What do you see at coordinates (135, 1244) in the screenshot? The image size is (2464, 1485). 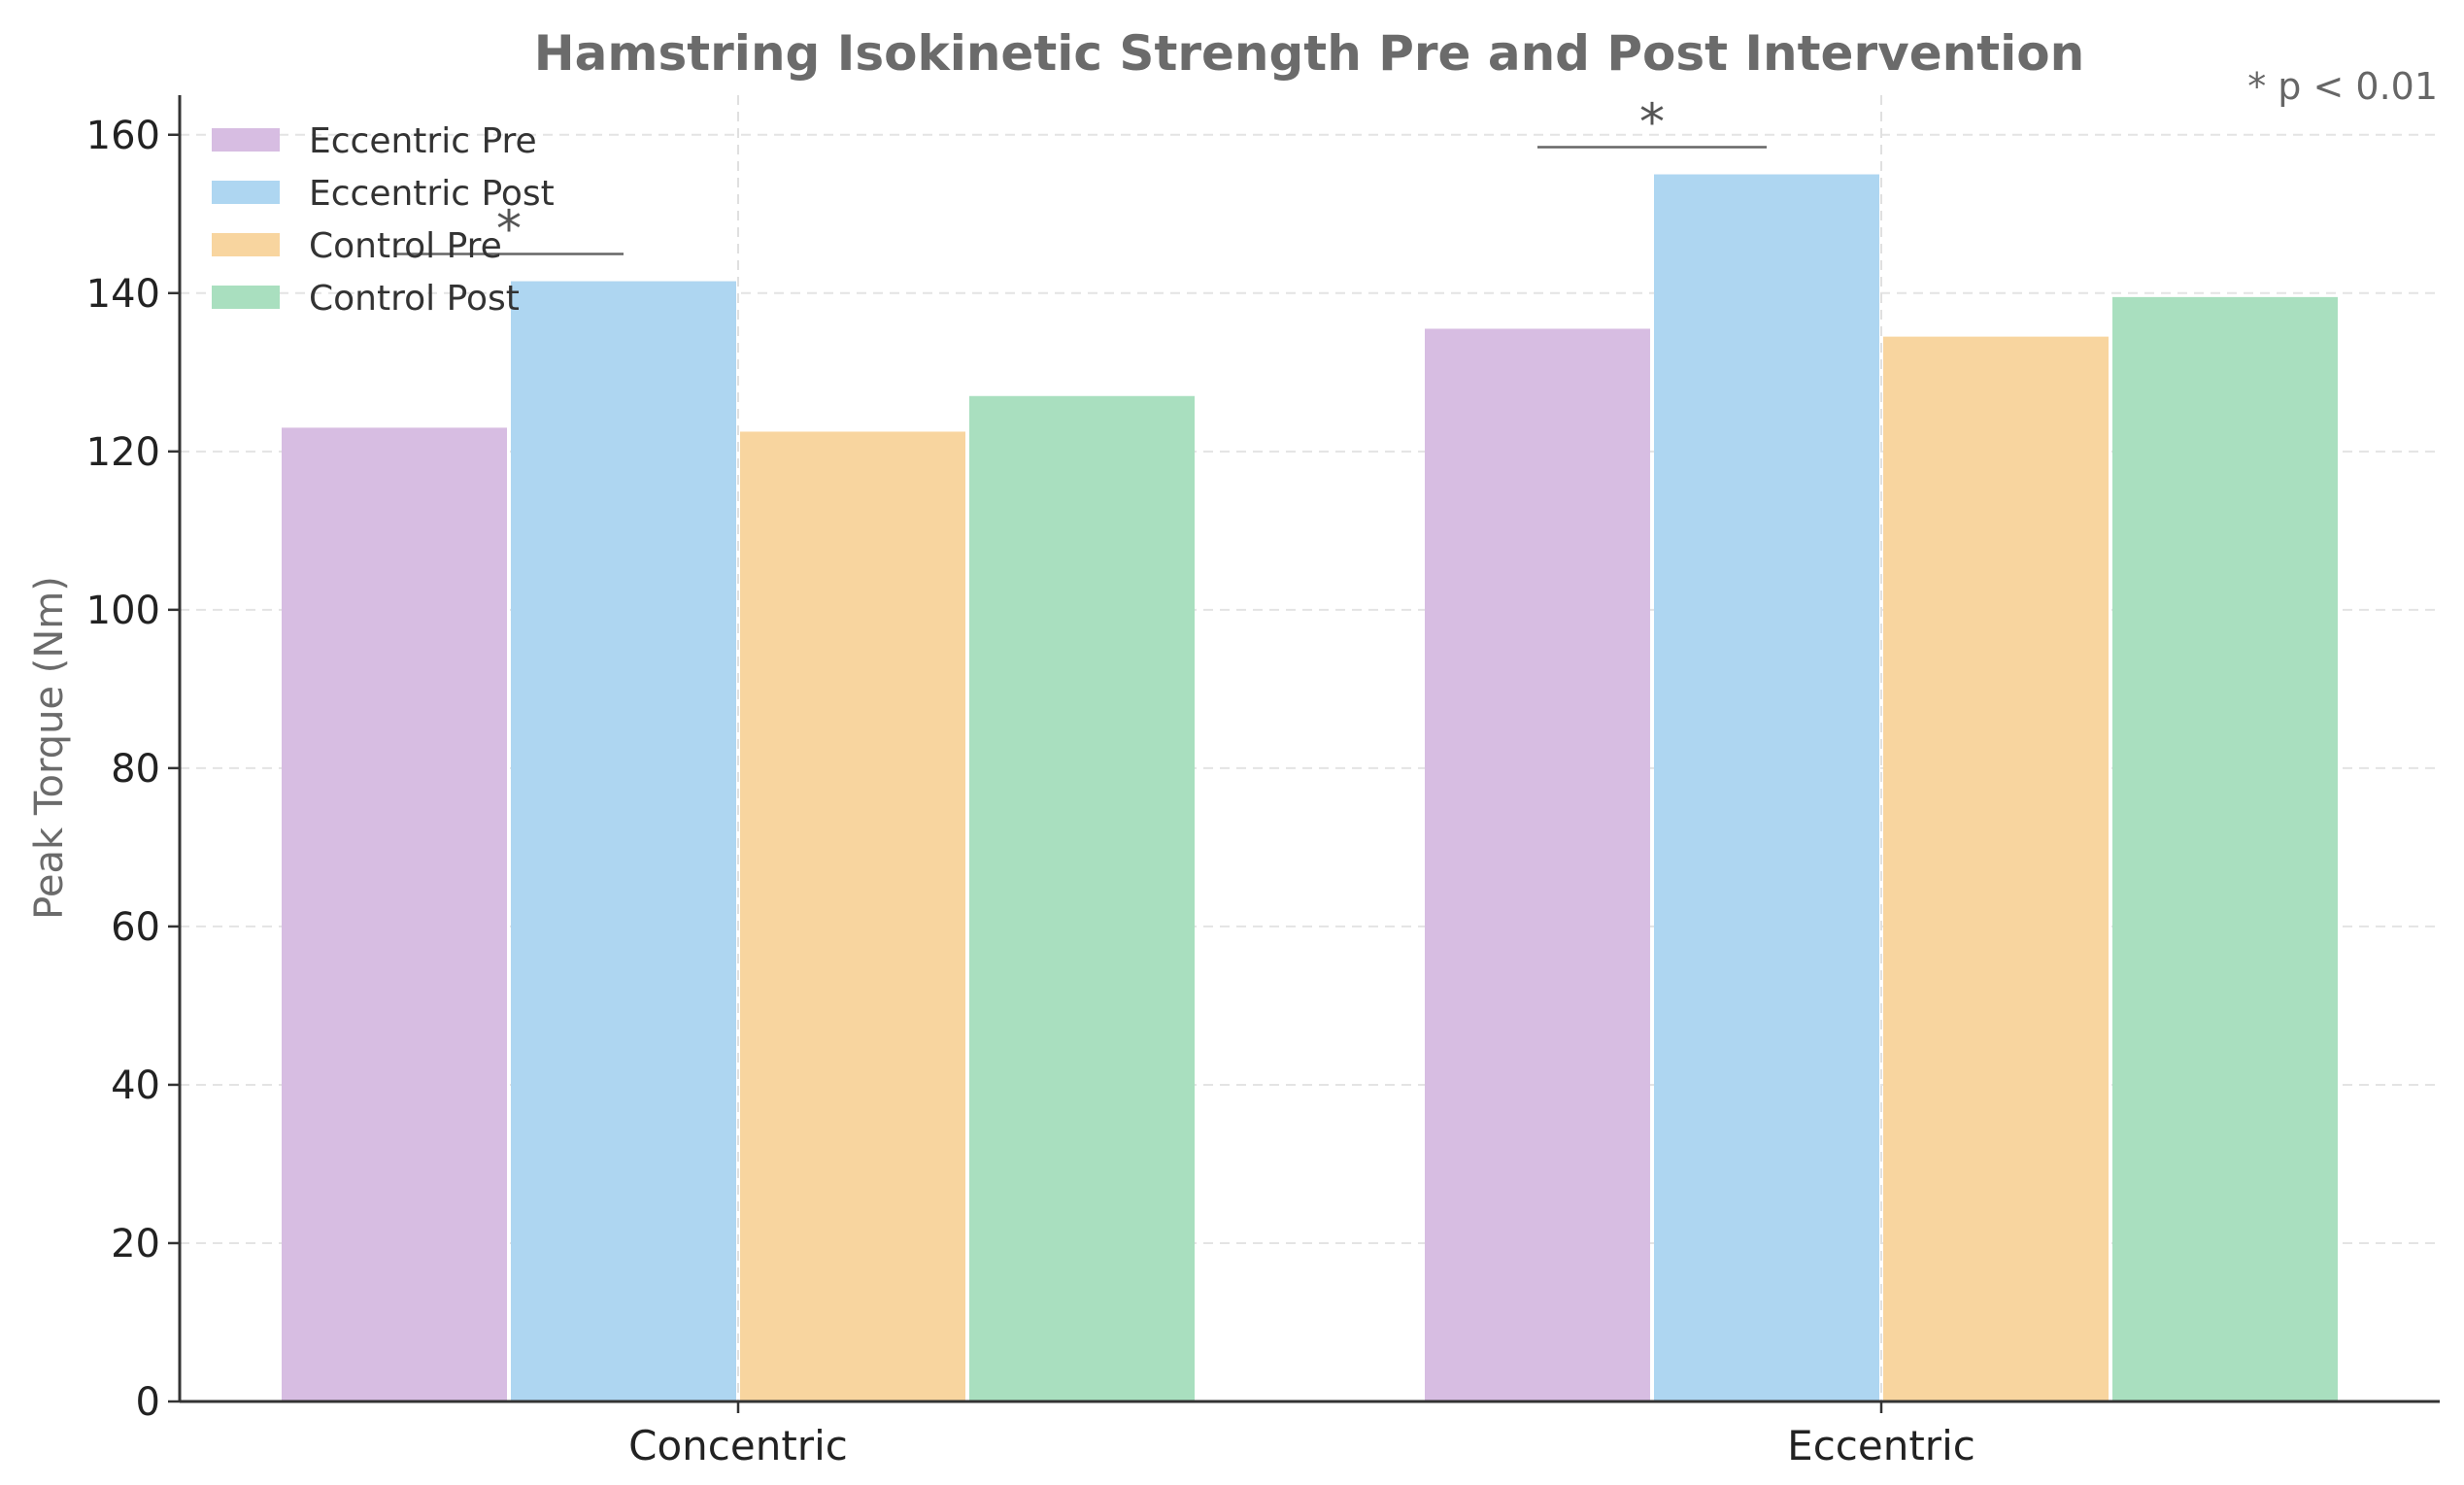 I see `y-tick-label: 20` at bounding box center [135, 1244].